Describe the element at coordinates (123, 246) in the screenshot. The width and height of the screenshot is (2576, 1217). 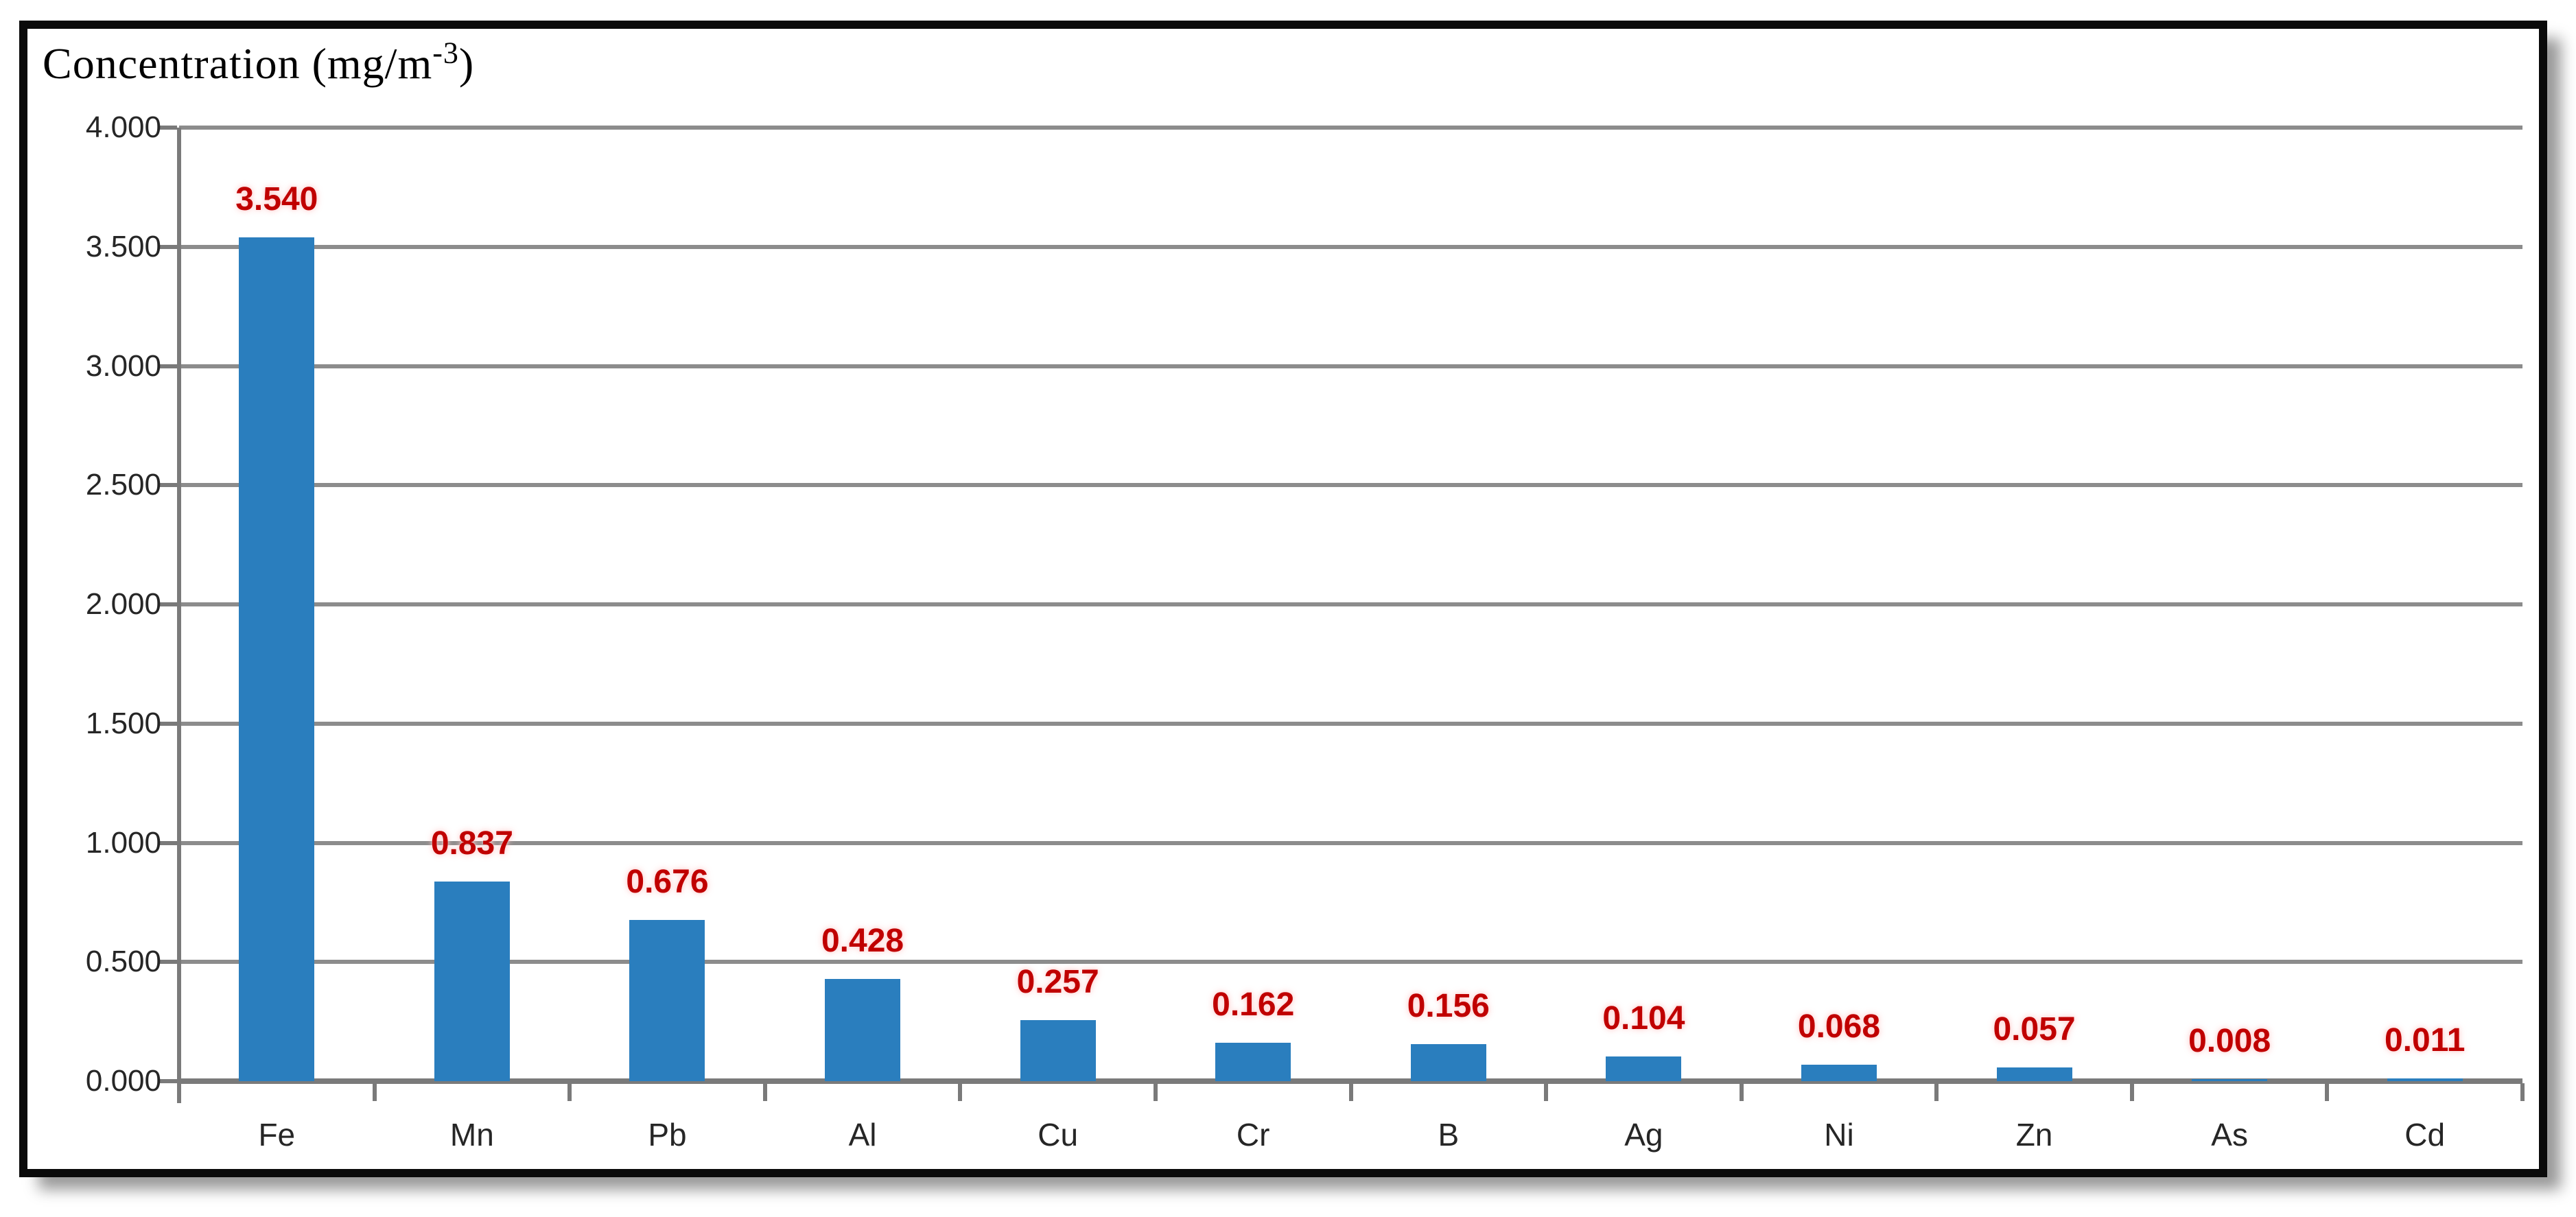
I see `y-tick-label: 3.500` at that location.